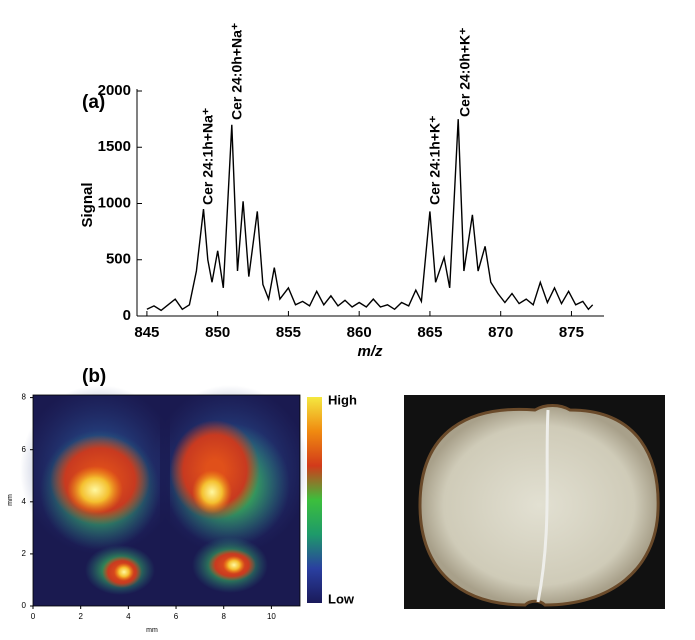 Image resolution: width=695 pixels, height=640 pixels. I want to click on y-axis-label: mm, so click(10, 500).